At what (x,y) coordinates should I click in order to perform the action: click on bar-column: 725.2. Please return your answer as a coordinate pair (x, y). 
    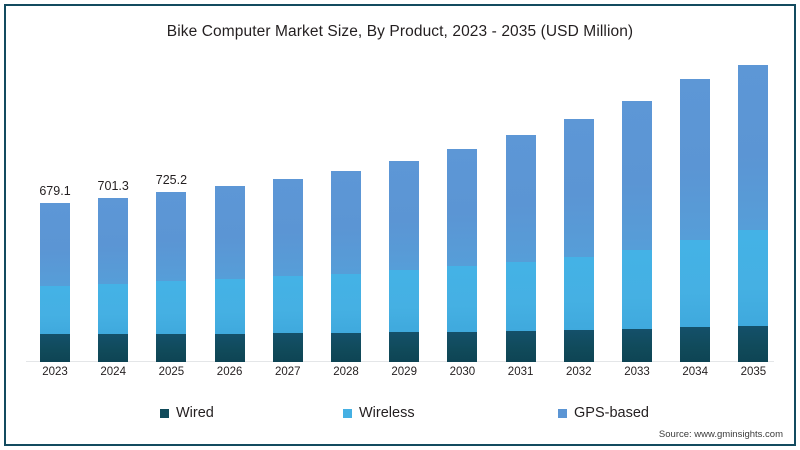
    Looking at the image, I should click on (171, 267).